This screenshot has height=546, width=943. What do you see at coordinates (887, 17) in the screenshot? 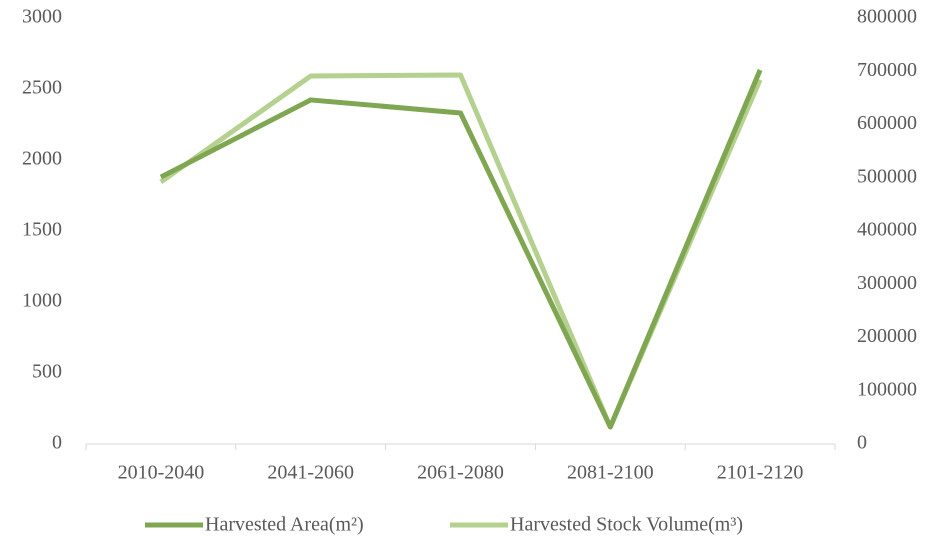
I see `y2-tick-label: 800000` at bounding box center [887, 17].